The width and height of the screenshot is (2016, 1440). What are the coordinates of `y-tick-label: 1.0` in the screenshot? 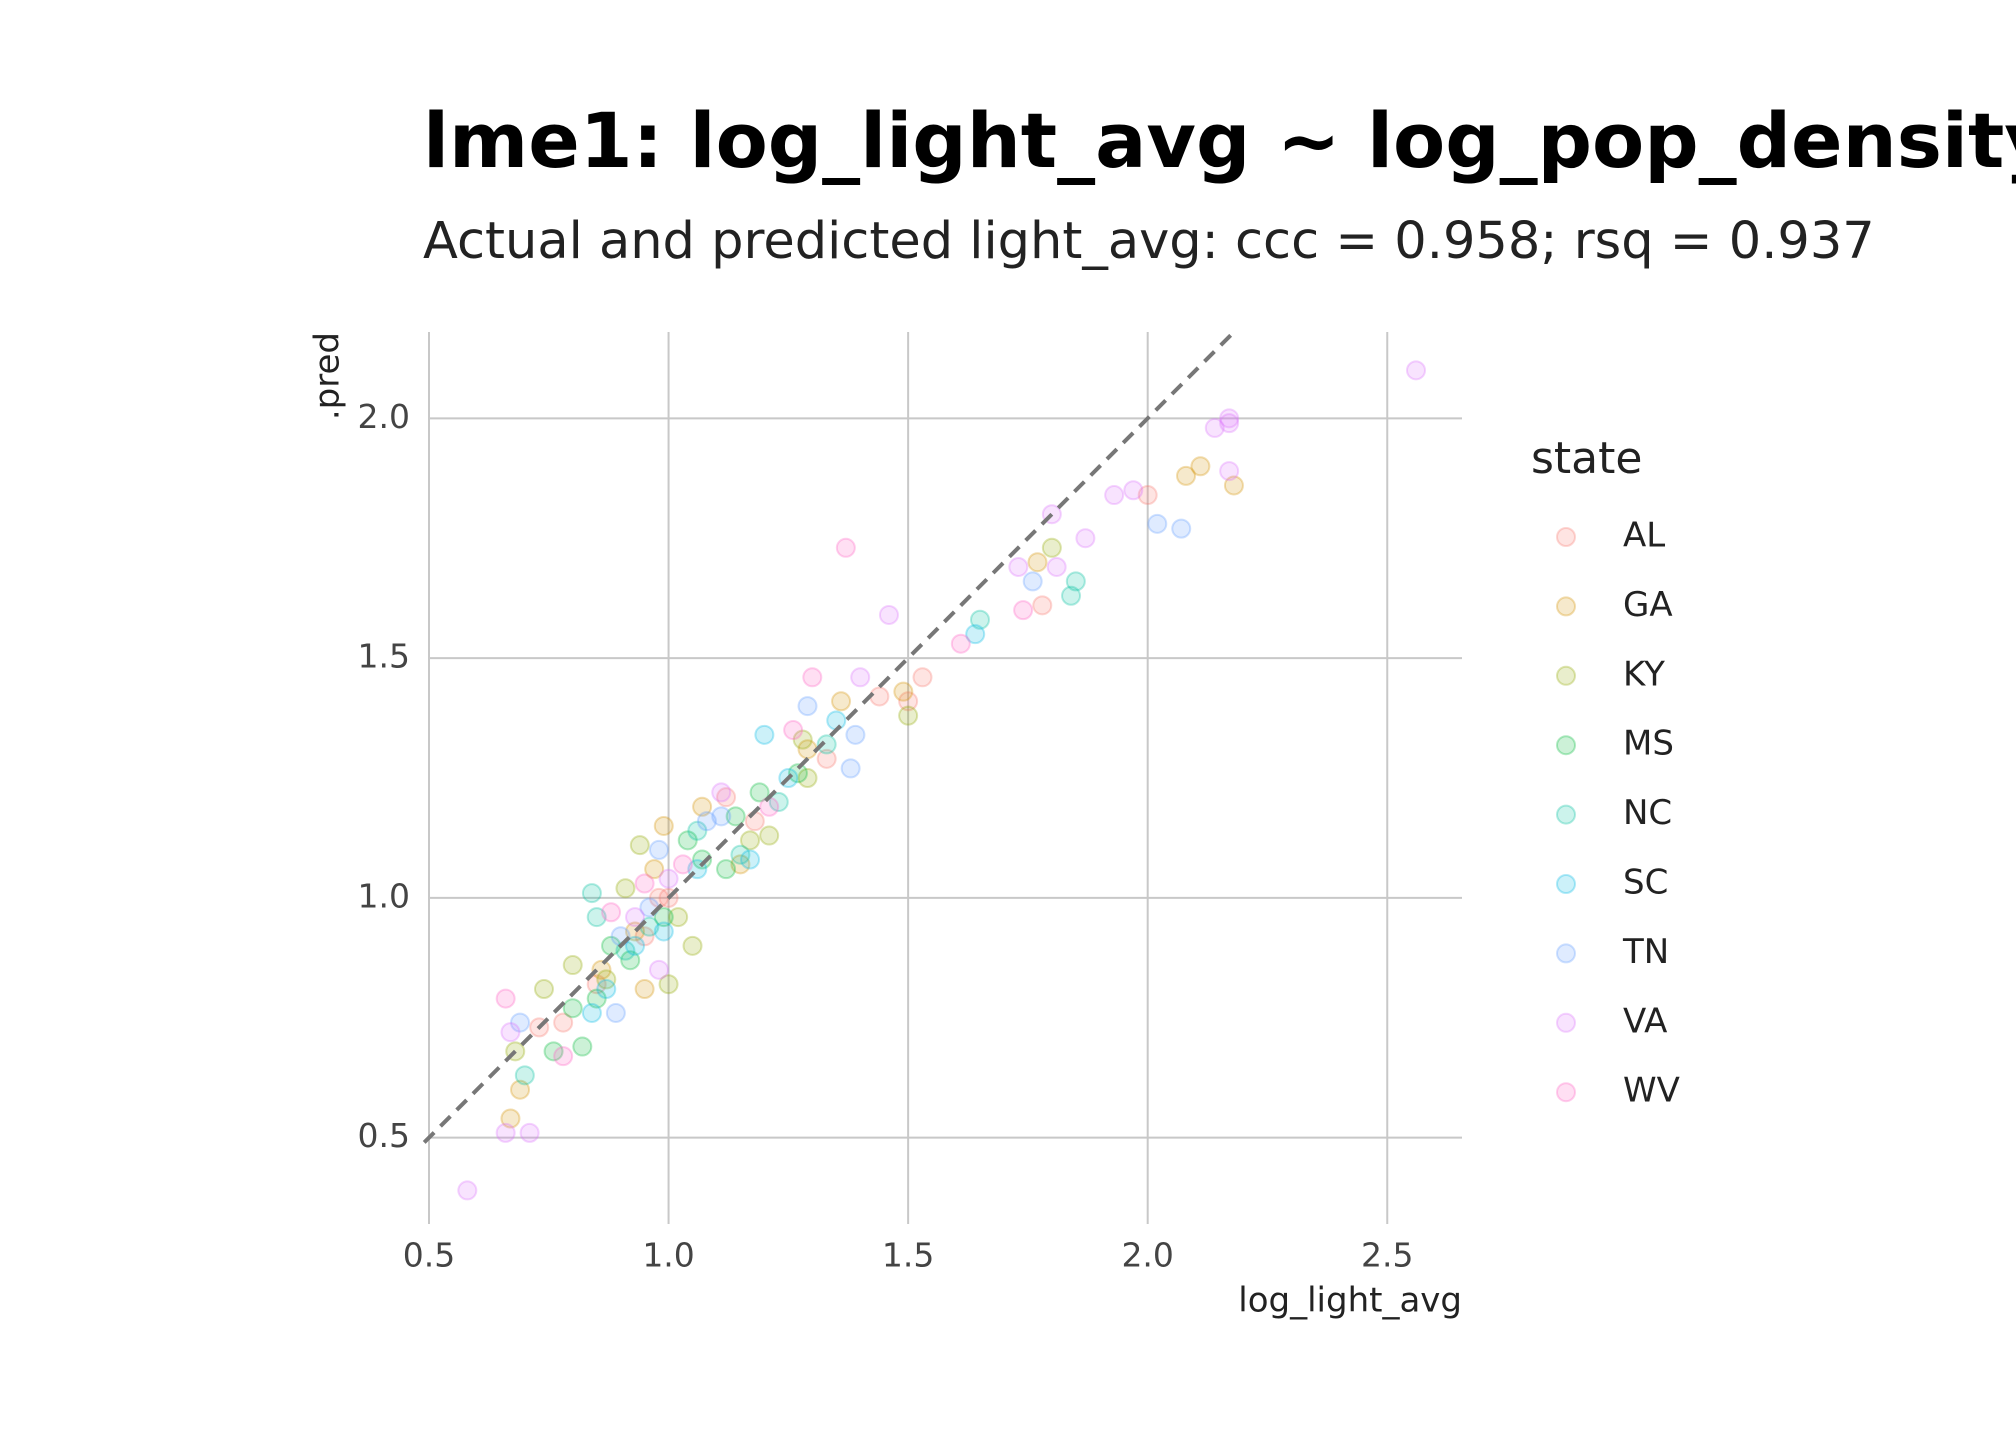 It's located at (384, 895).